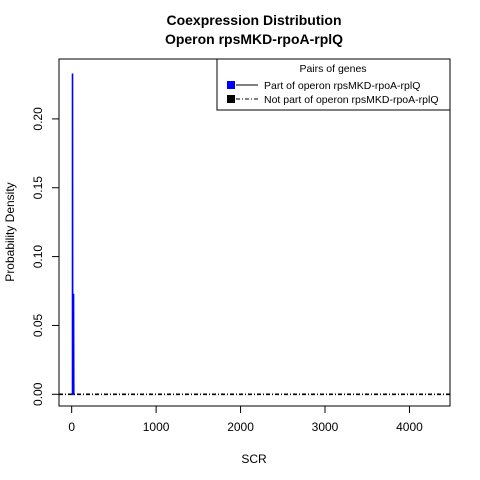  Describe the element at coordinates (325, 427) in the screenshot. I see `x-tick-label: 3000` at that location.